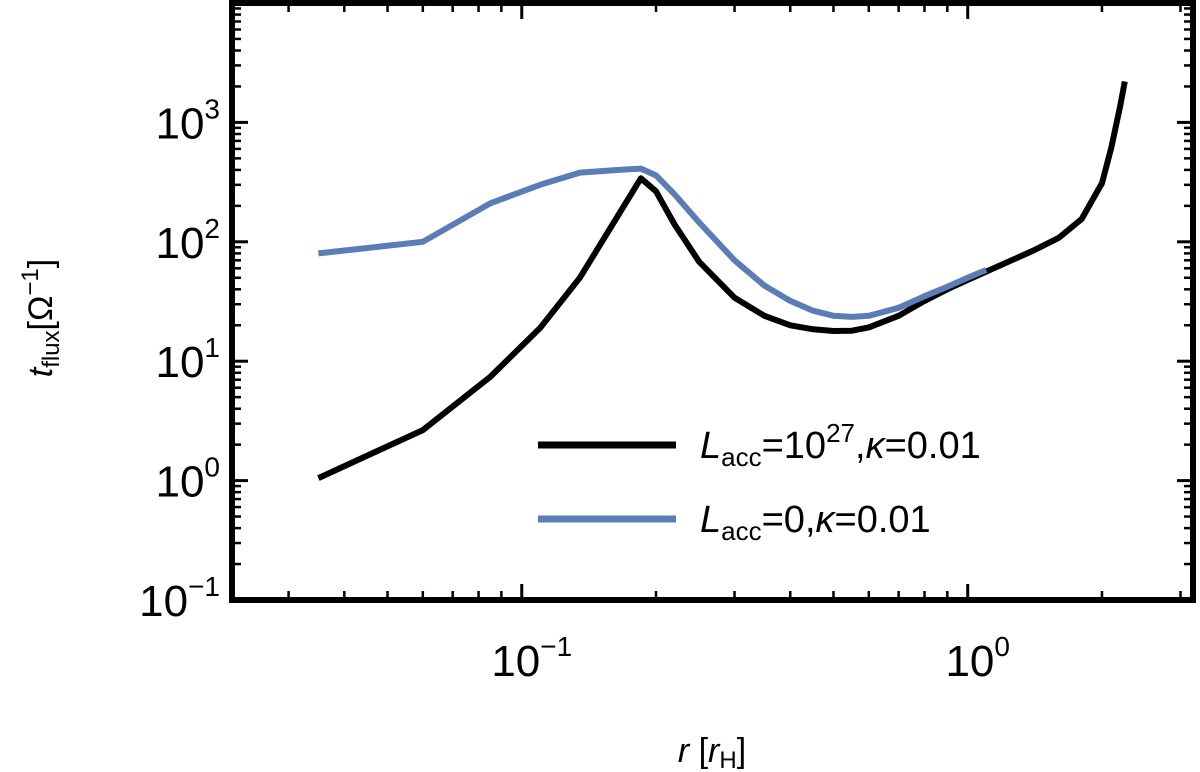 The height and width of the screenshot is (772, 1200). What do you see at coordinates (977, 658) in the screenshot?
I see `x-tick-label: 10⁰` at bounding box center [977, 658].